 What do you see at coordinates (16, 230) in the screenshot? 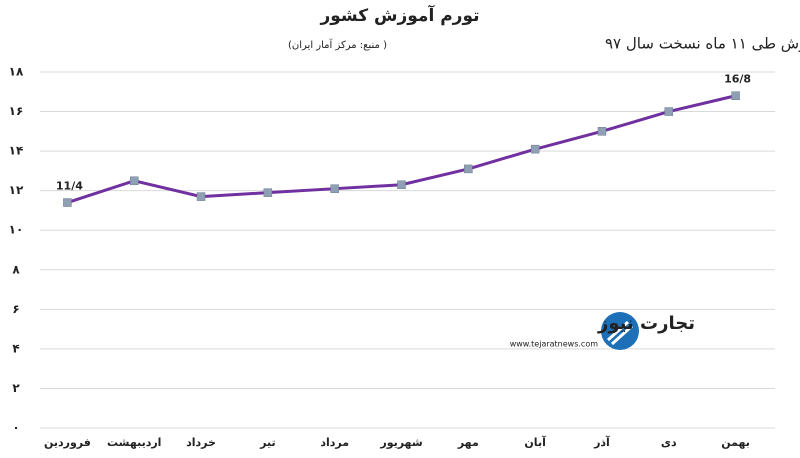
I see `y-tick-label: ۱۰` at bounding box center [16, 230].